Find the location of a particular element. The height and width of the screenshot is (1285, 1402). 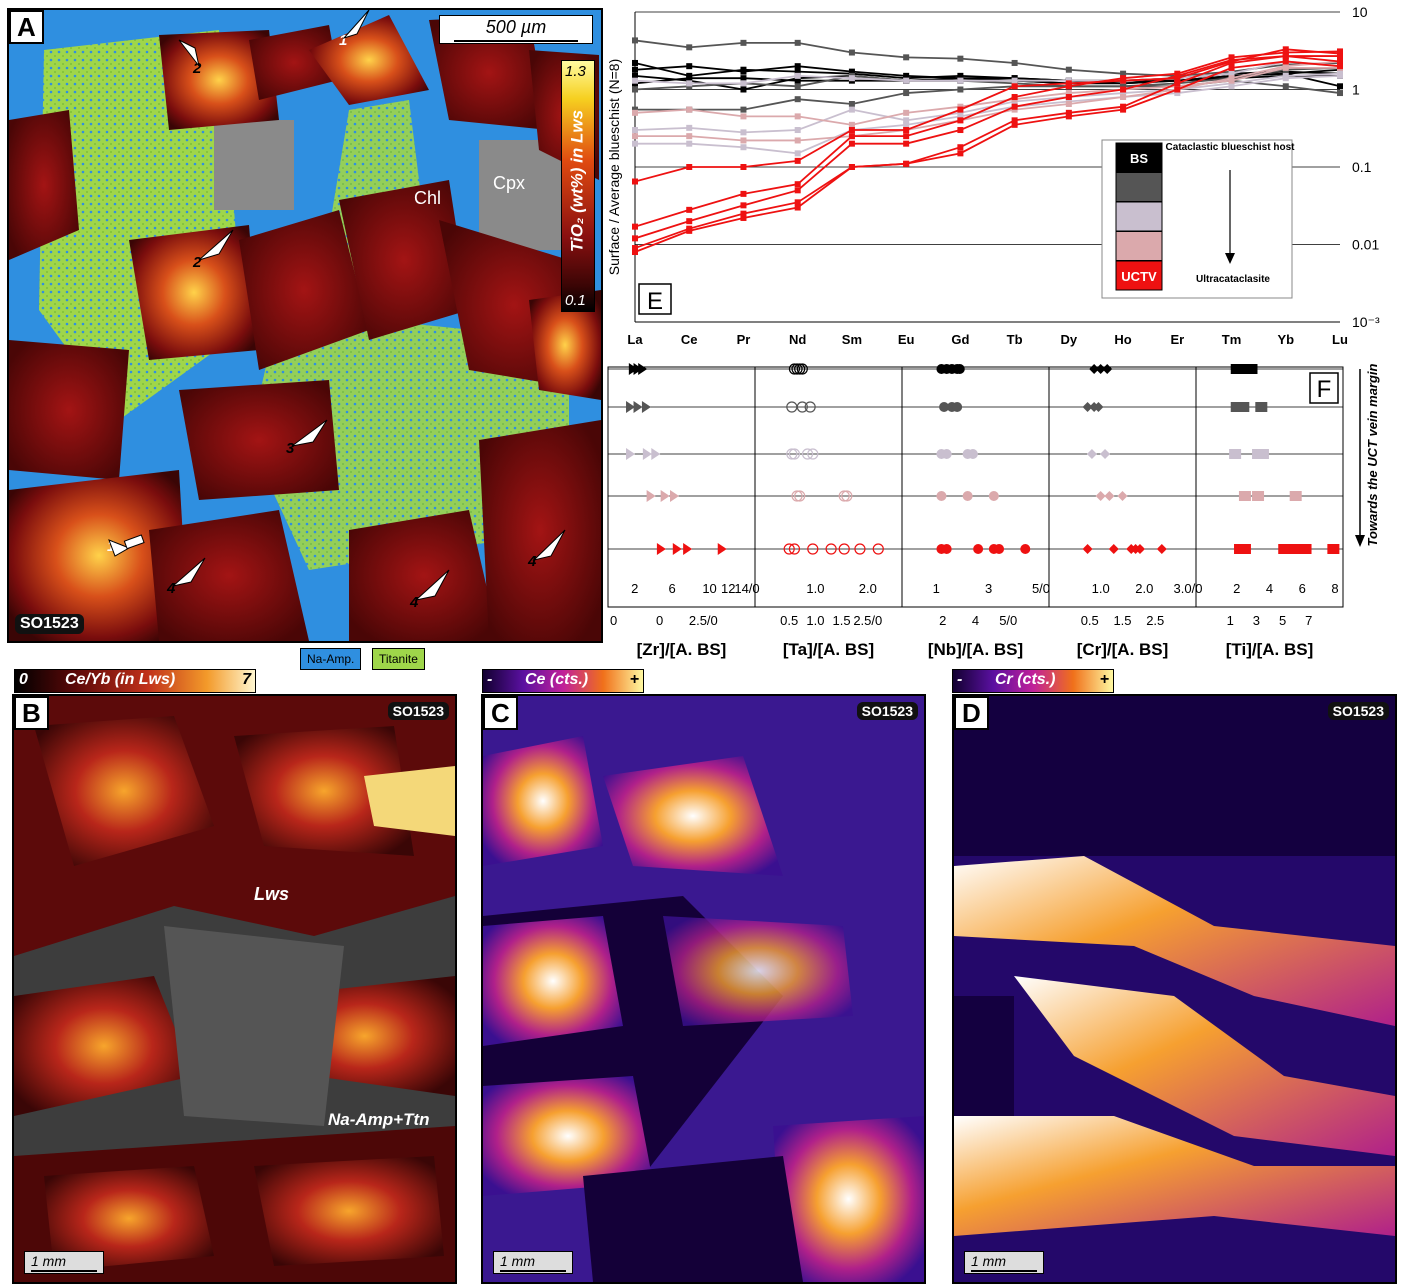

axis-tick-label: 3 is located at coordinates (1256, 620).